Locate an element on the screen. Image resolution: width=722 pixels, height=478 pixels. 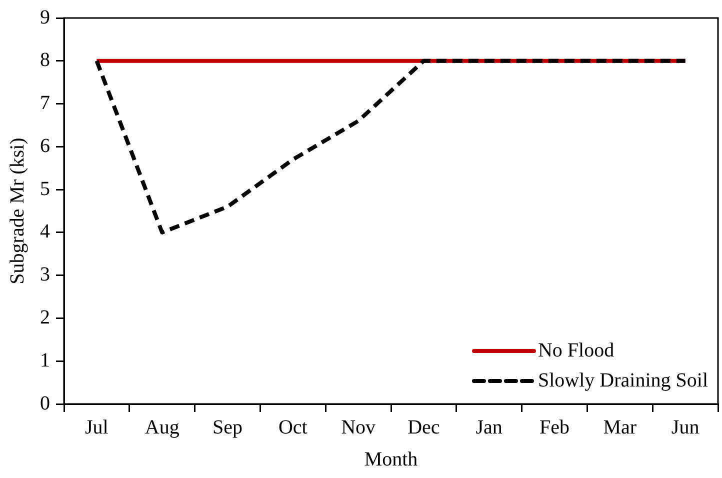
y-tick-label: 0 is located at coordinates (45, 403).